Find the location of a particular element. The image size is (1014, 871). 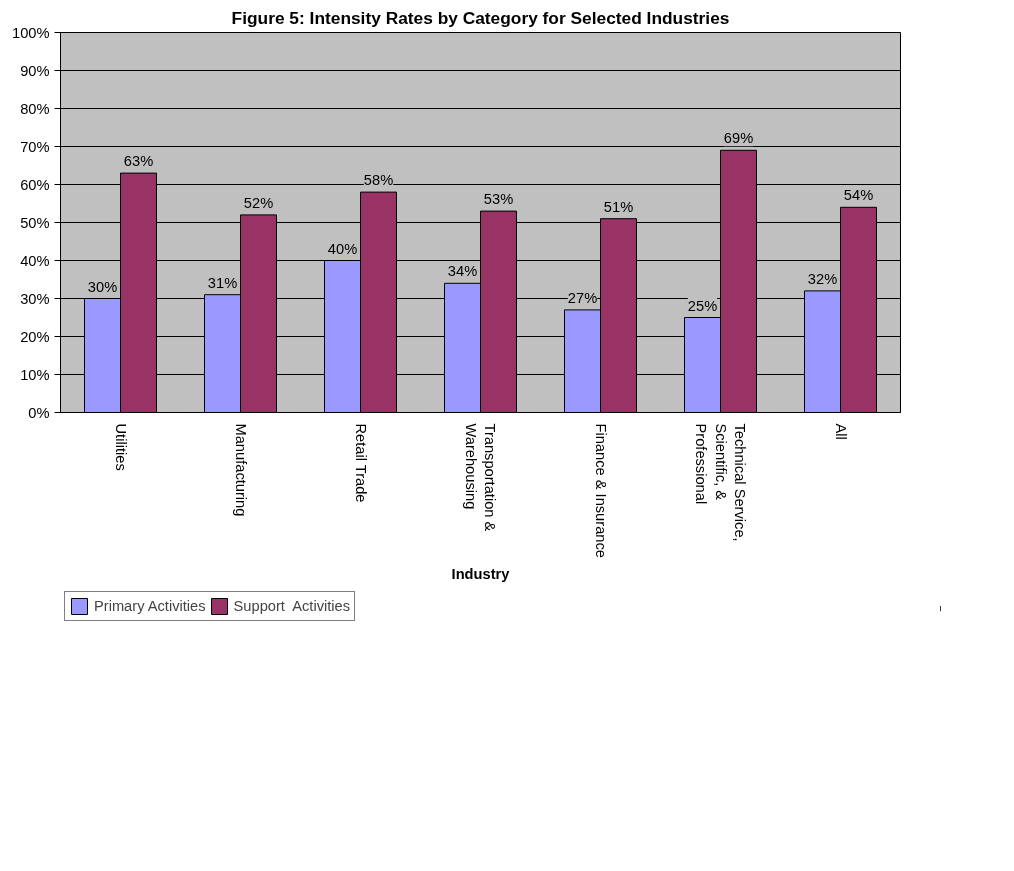

y-tick-label: 50% is located at coordinates (35, 222).